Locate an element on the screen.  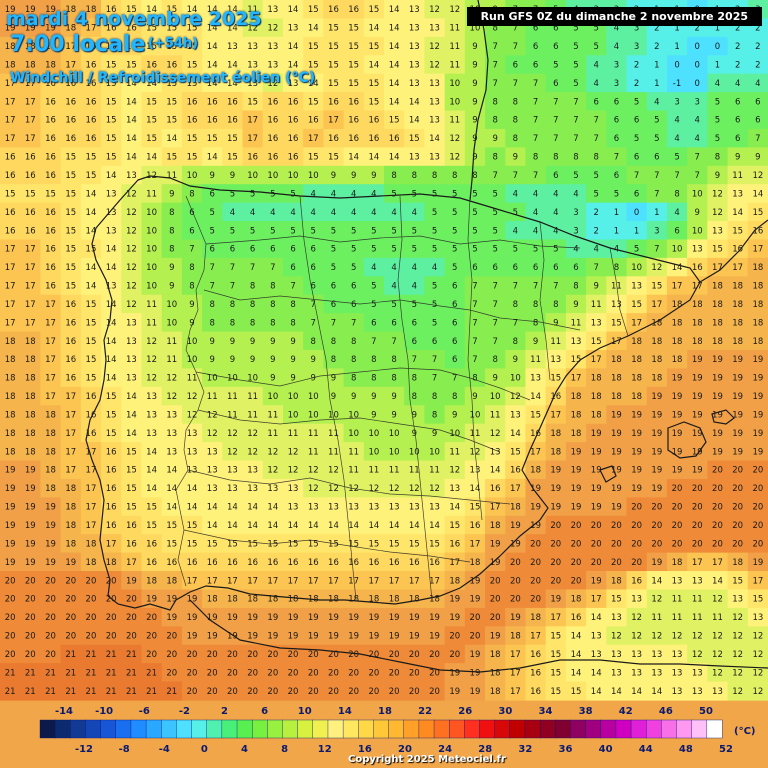
legend-color-bar is located at coordinates (381, 729).